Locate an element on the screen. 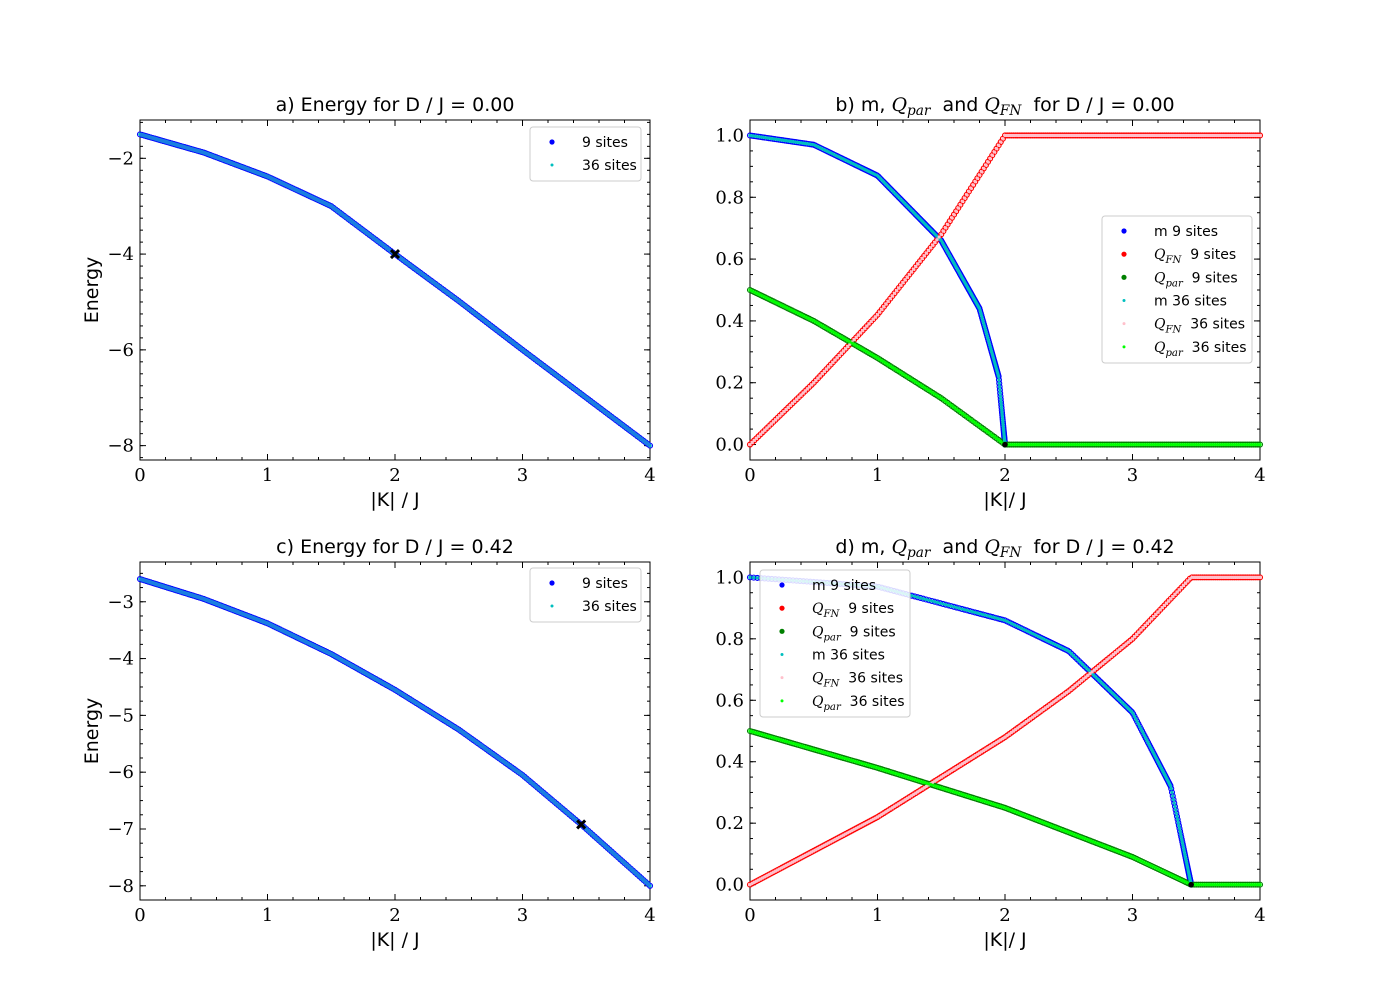 This screenshot has height=1000, width=1400. legend: 9 sites 36 sites is located at coordinates (585, 154).